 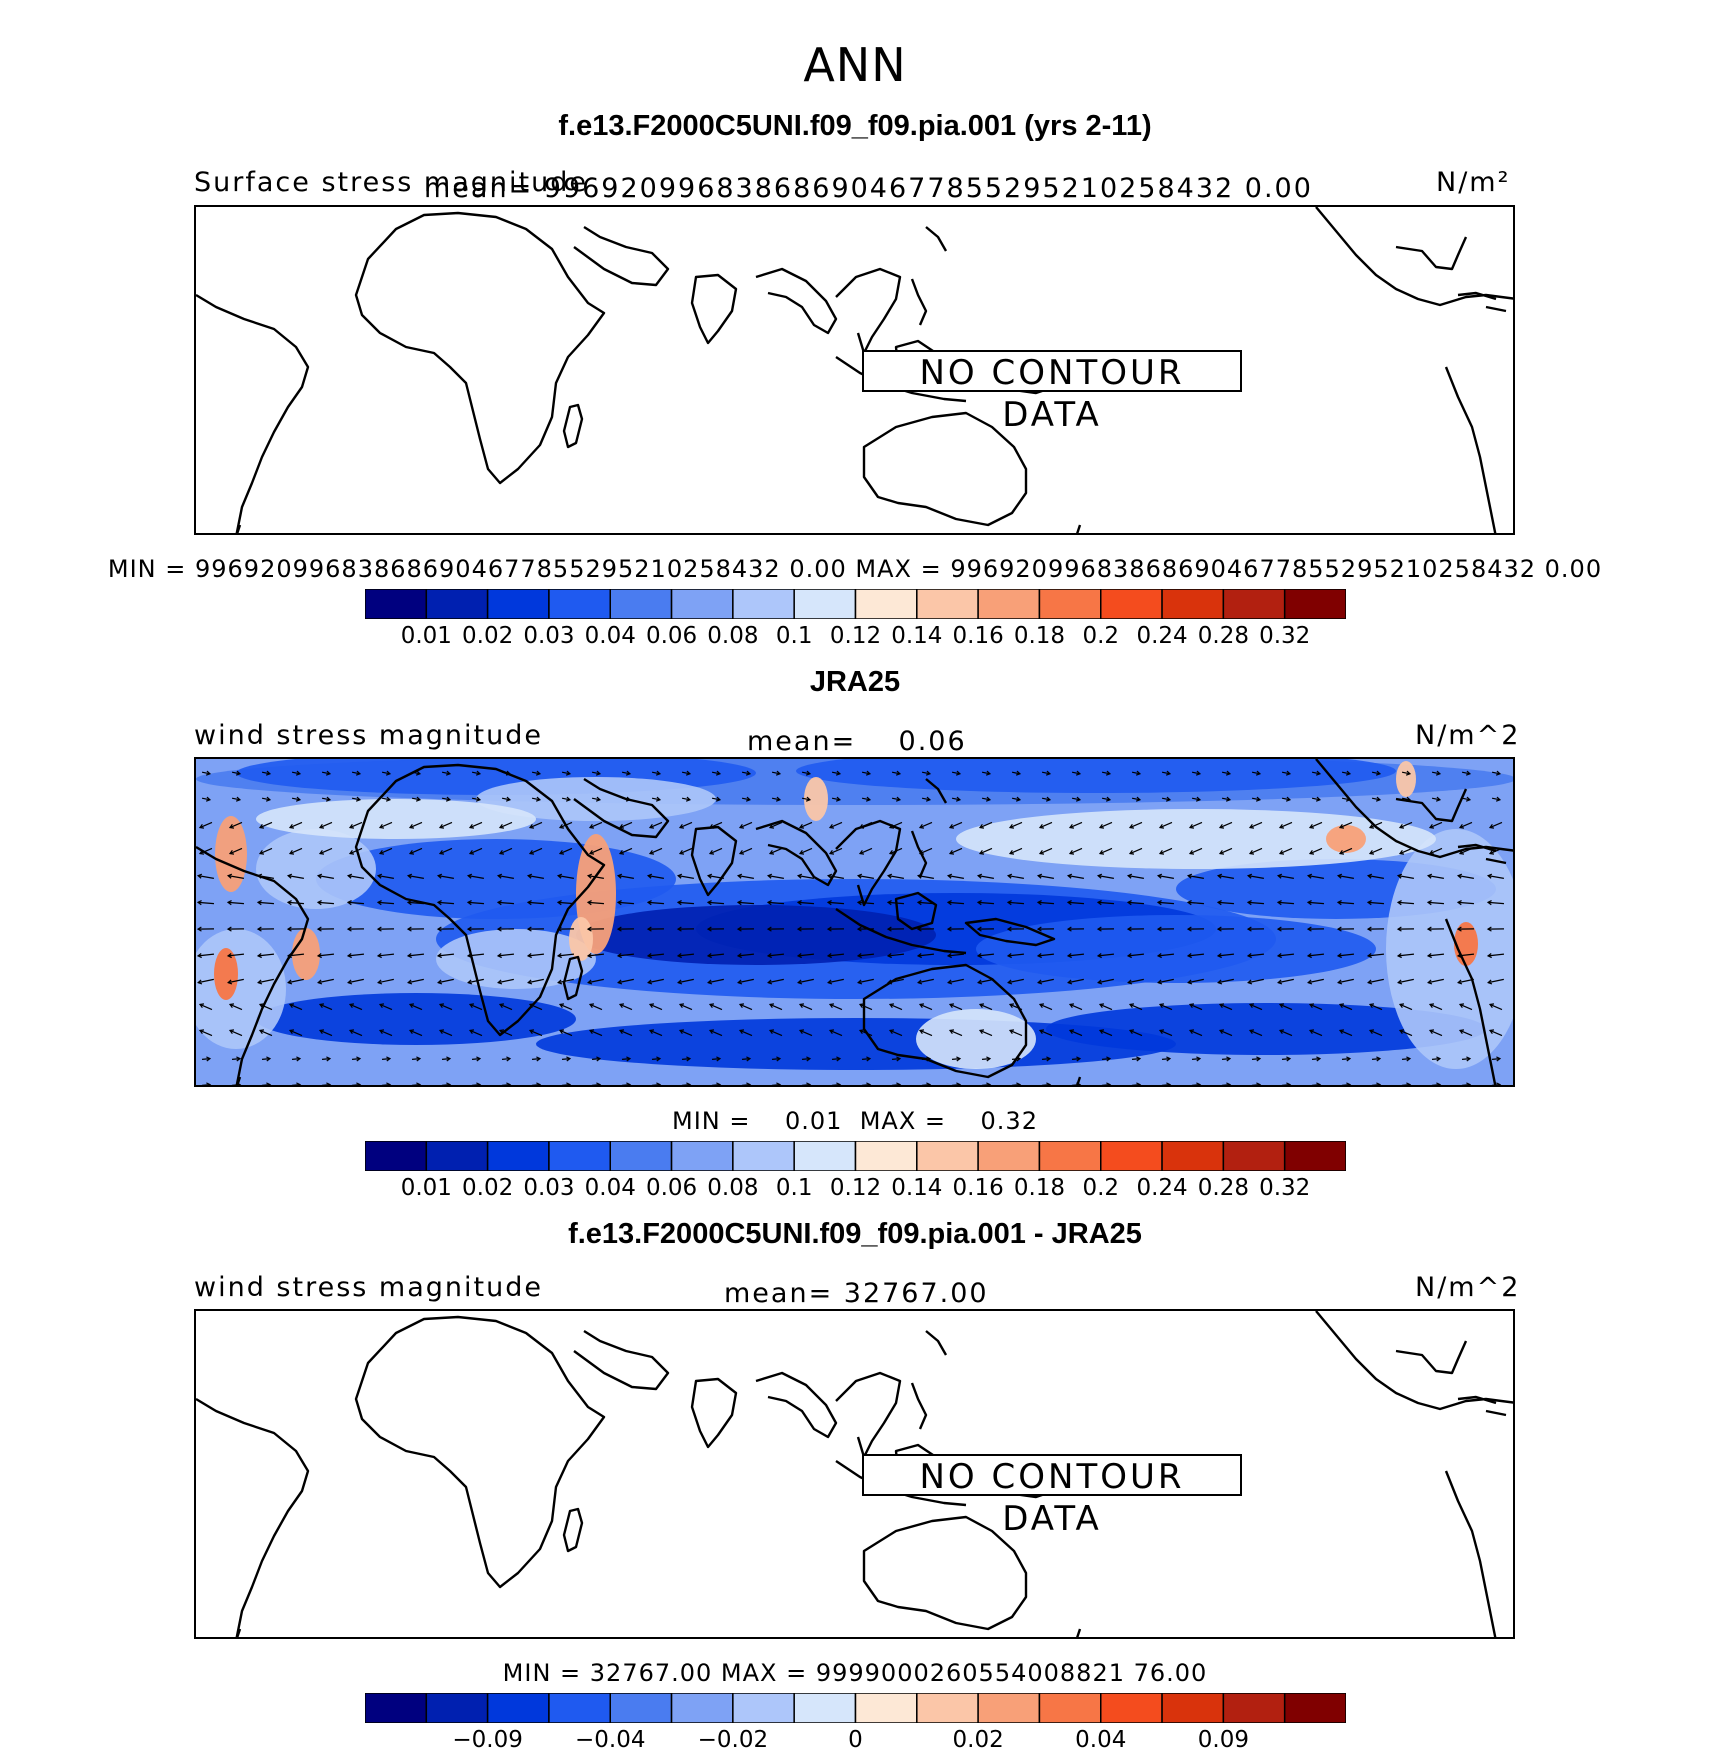 What do you see at coordinates (850, 927) in the screenshot?
I see `panel-2-wind-vectors` at bounding box center [850, 927].